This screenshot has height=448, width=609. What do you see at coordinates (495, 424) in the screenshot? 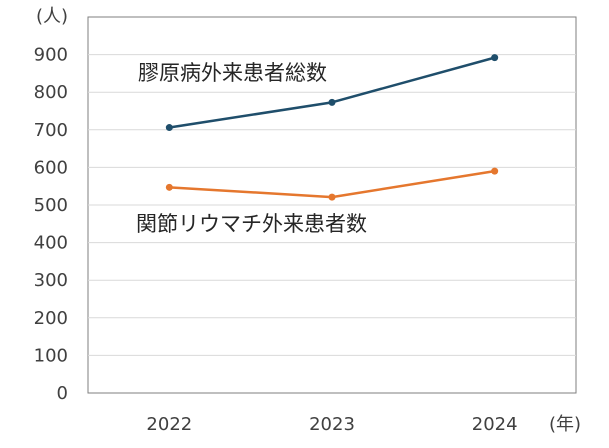
I see `x-tick-2024: 2024` at bounding box center [495, 424].